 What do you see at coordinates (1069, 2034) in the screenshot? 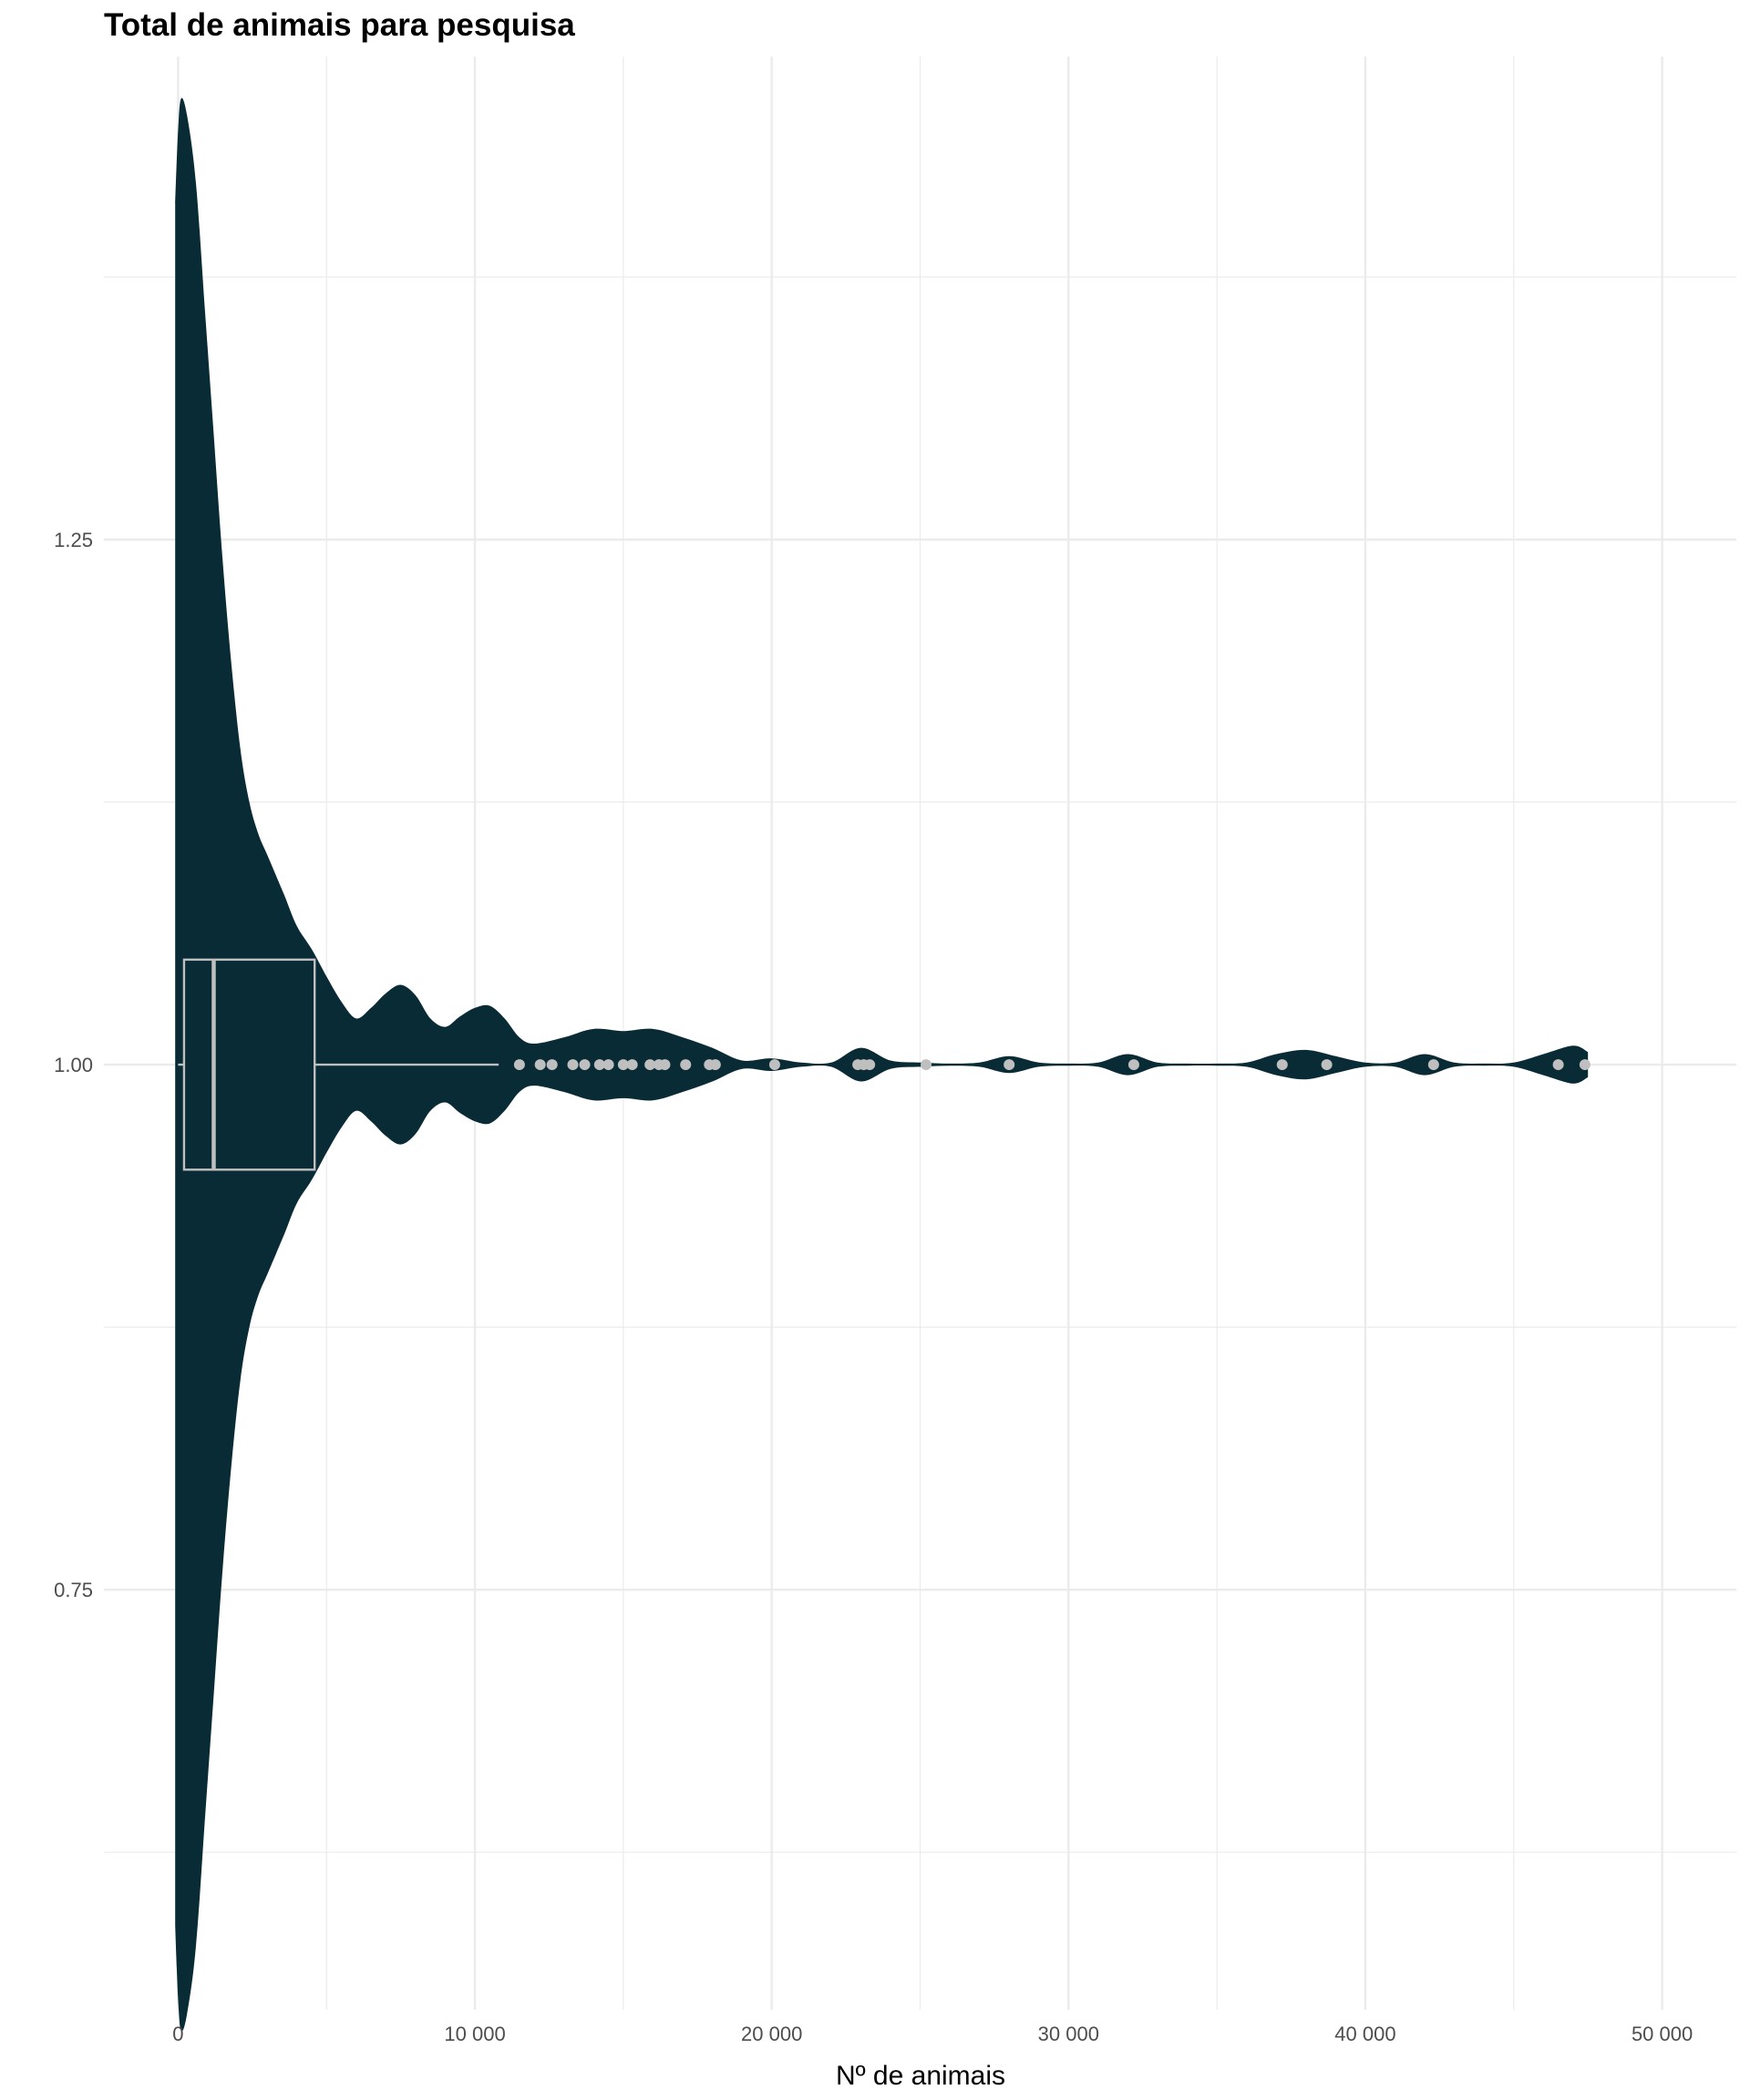
I see `x-tick-label: 30 000` at bounding box center [1069, 2034].